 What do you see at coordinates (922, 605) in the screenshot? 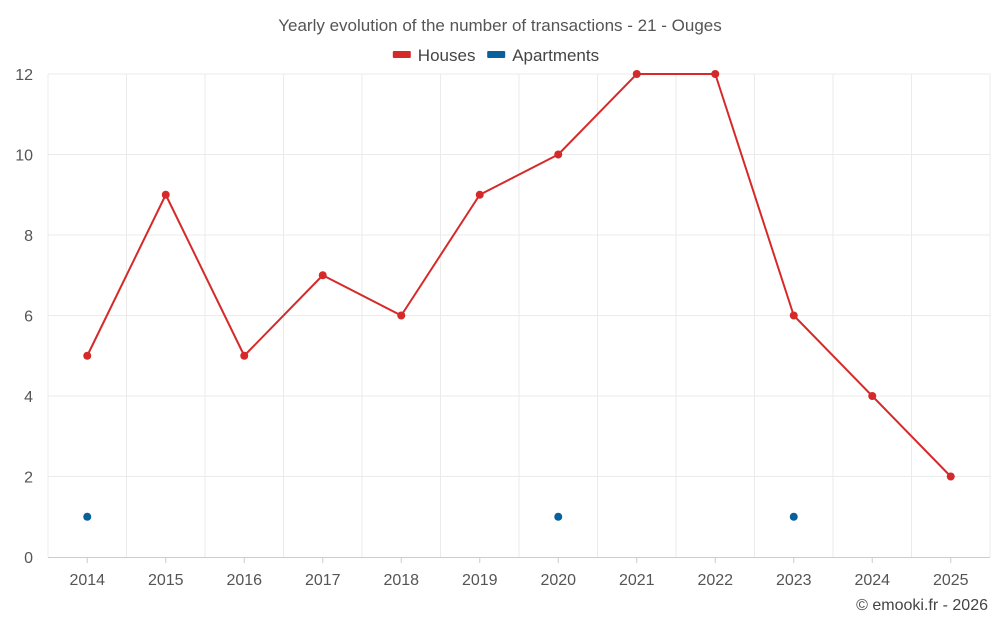
I see `credit-text: © emooki.fr - 2026` at bounding box center [922, 605].